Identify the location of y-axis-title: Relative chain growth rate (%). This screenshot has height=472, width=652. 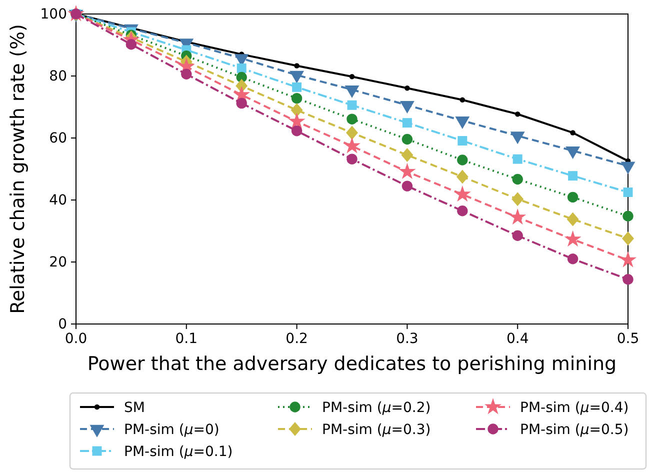
(18, 169).